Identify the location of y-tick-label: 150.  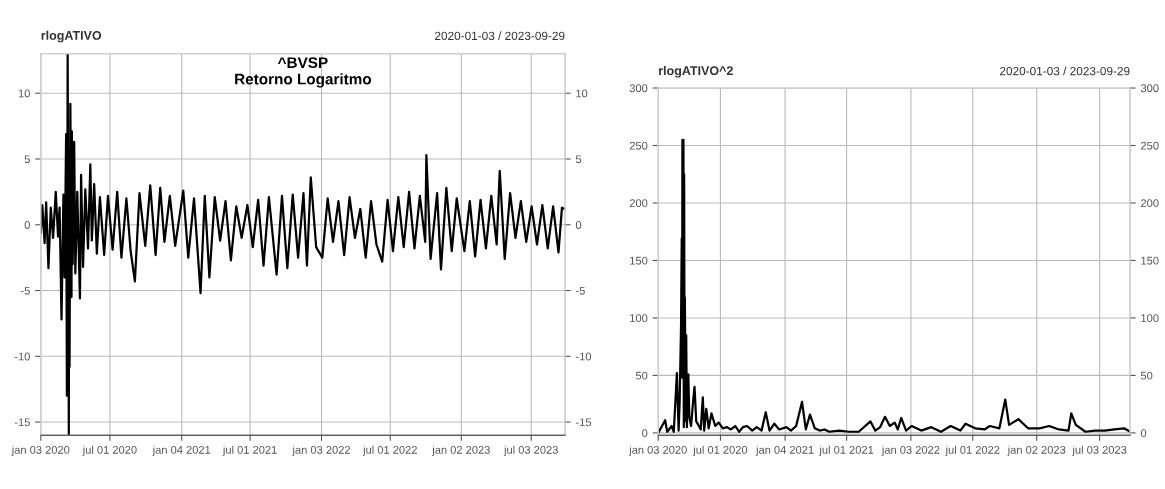
(639, 260).